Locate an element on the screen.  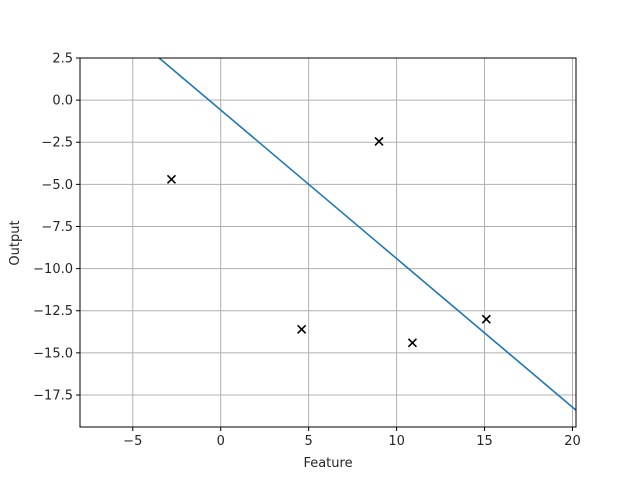
x-tick-label: 20 is located at coordinates (572, 441).